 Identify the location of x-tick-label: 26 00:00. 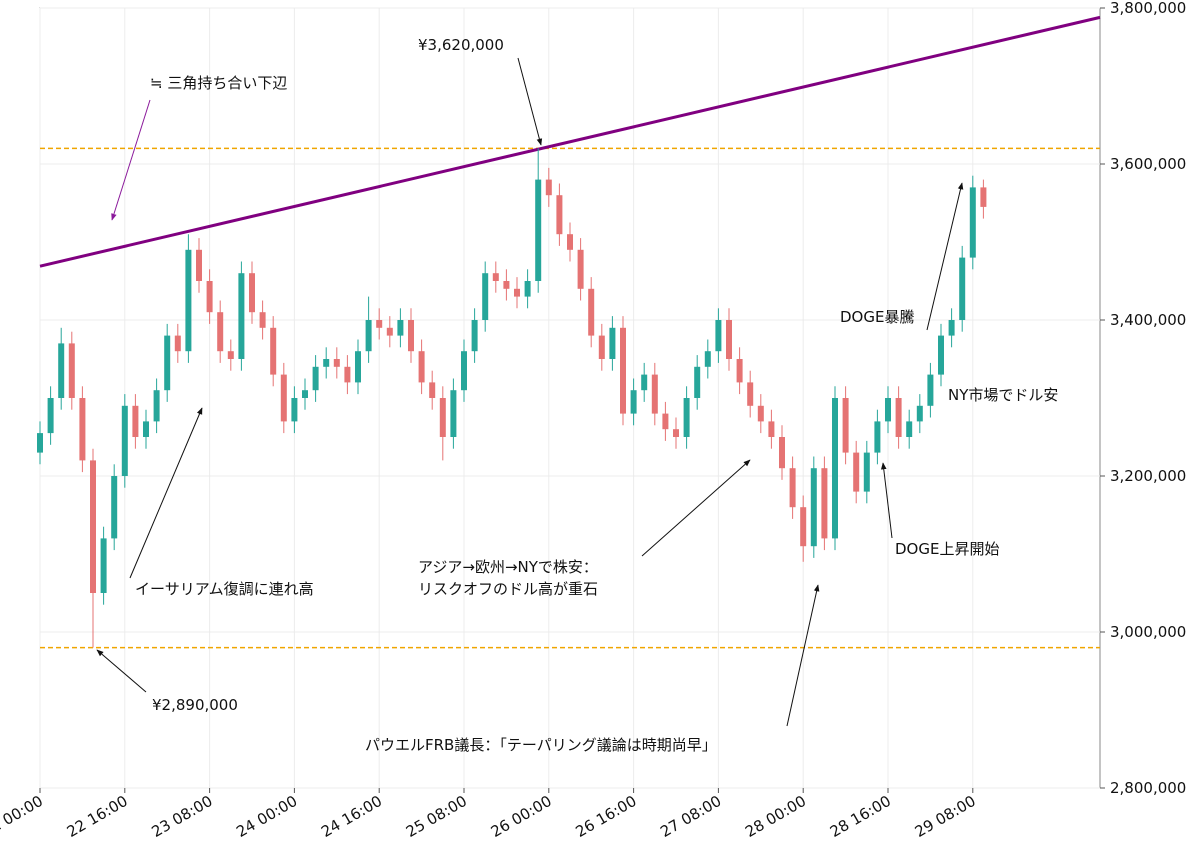
(521, 816).